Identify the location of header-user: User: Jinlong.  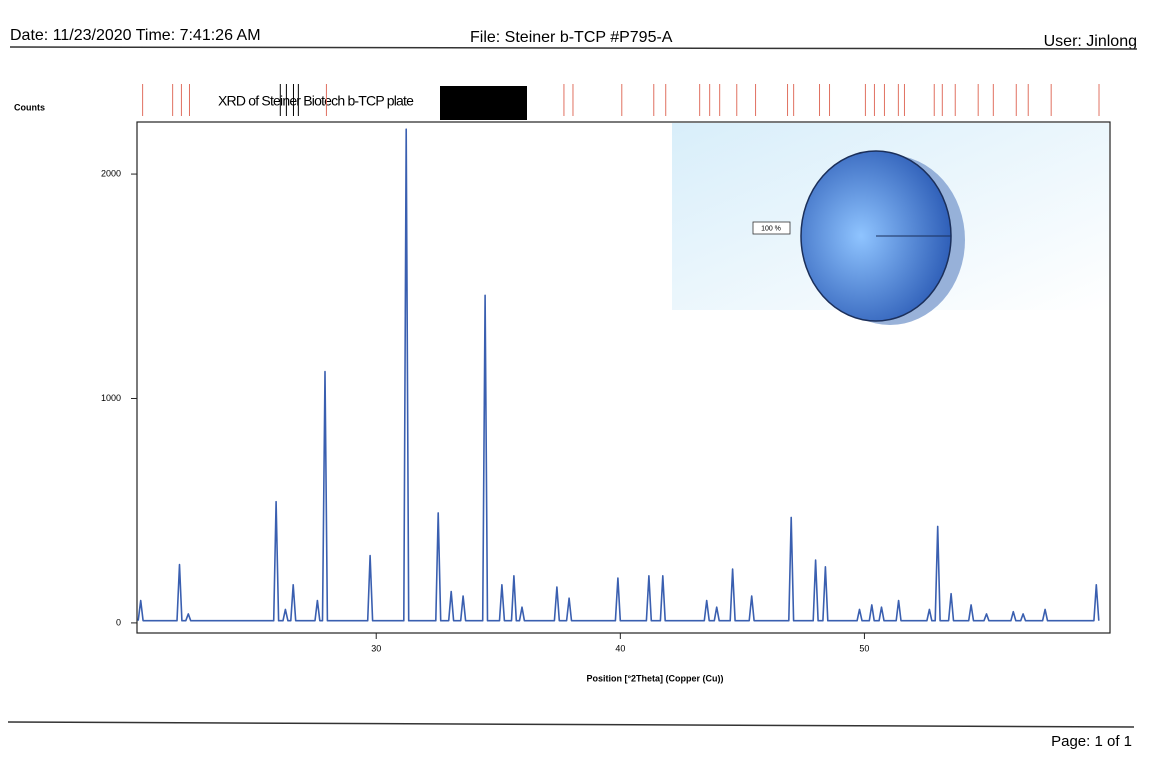
(1090, 41).